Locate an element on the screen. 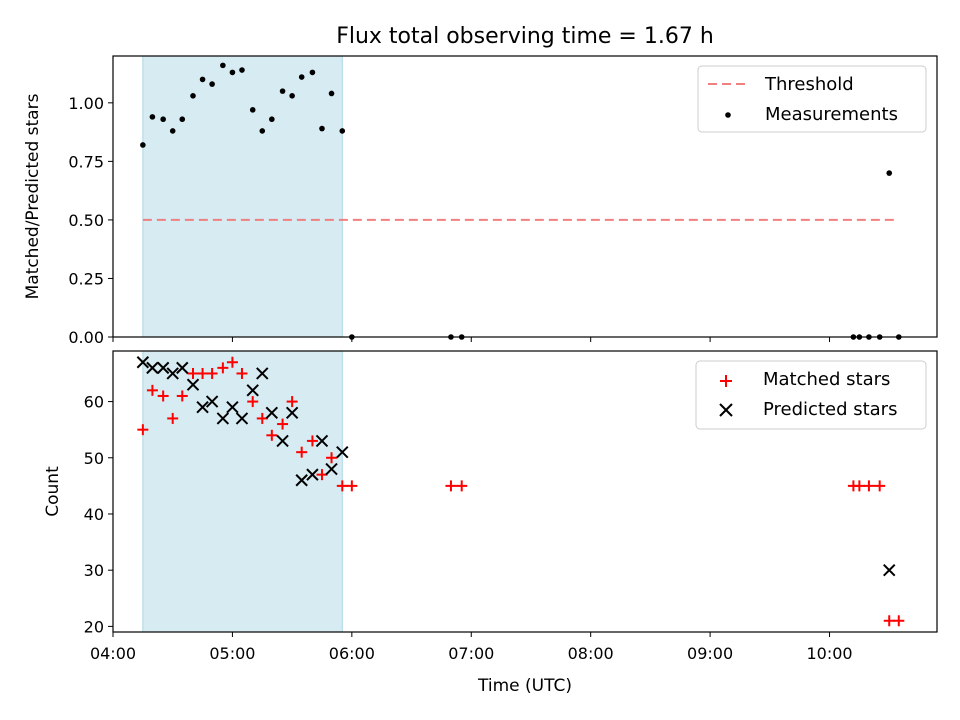 The height and width of the screenshot is (720, 960). x-axis-label: Time (UTC) is located at coordinates (524, 686).